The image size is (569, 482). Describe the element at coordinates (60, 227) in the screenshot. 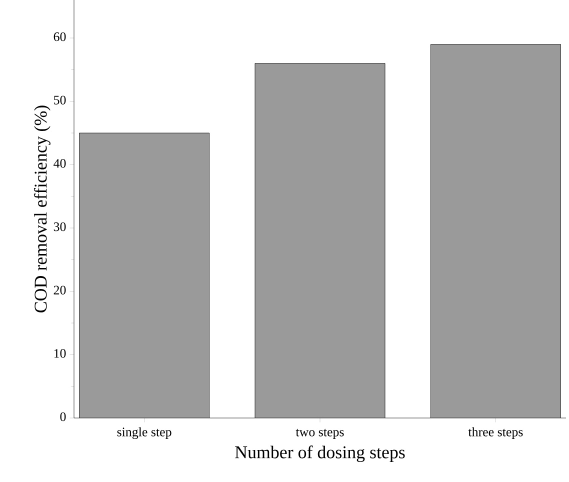

I see `y-tick-label: 30` at that location.